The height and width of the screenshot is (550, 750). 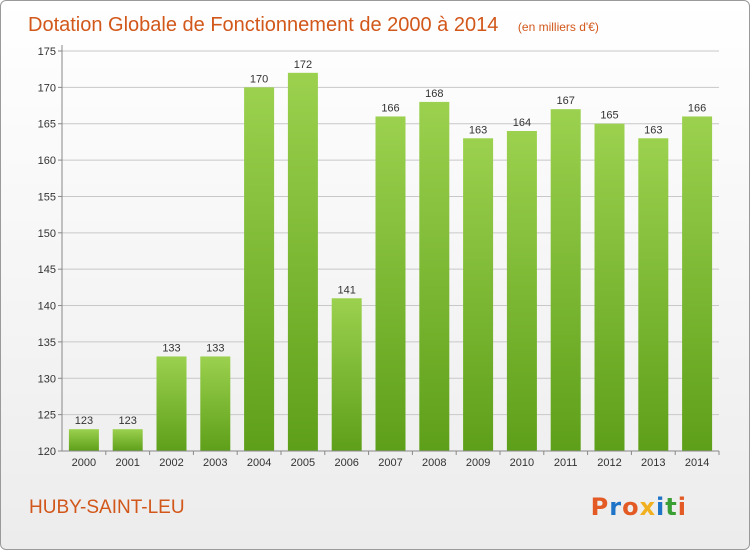 I want to click on x-tick-label: 2003, so click(x=215, y=463).